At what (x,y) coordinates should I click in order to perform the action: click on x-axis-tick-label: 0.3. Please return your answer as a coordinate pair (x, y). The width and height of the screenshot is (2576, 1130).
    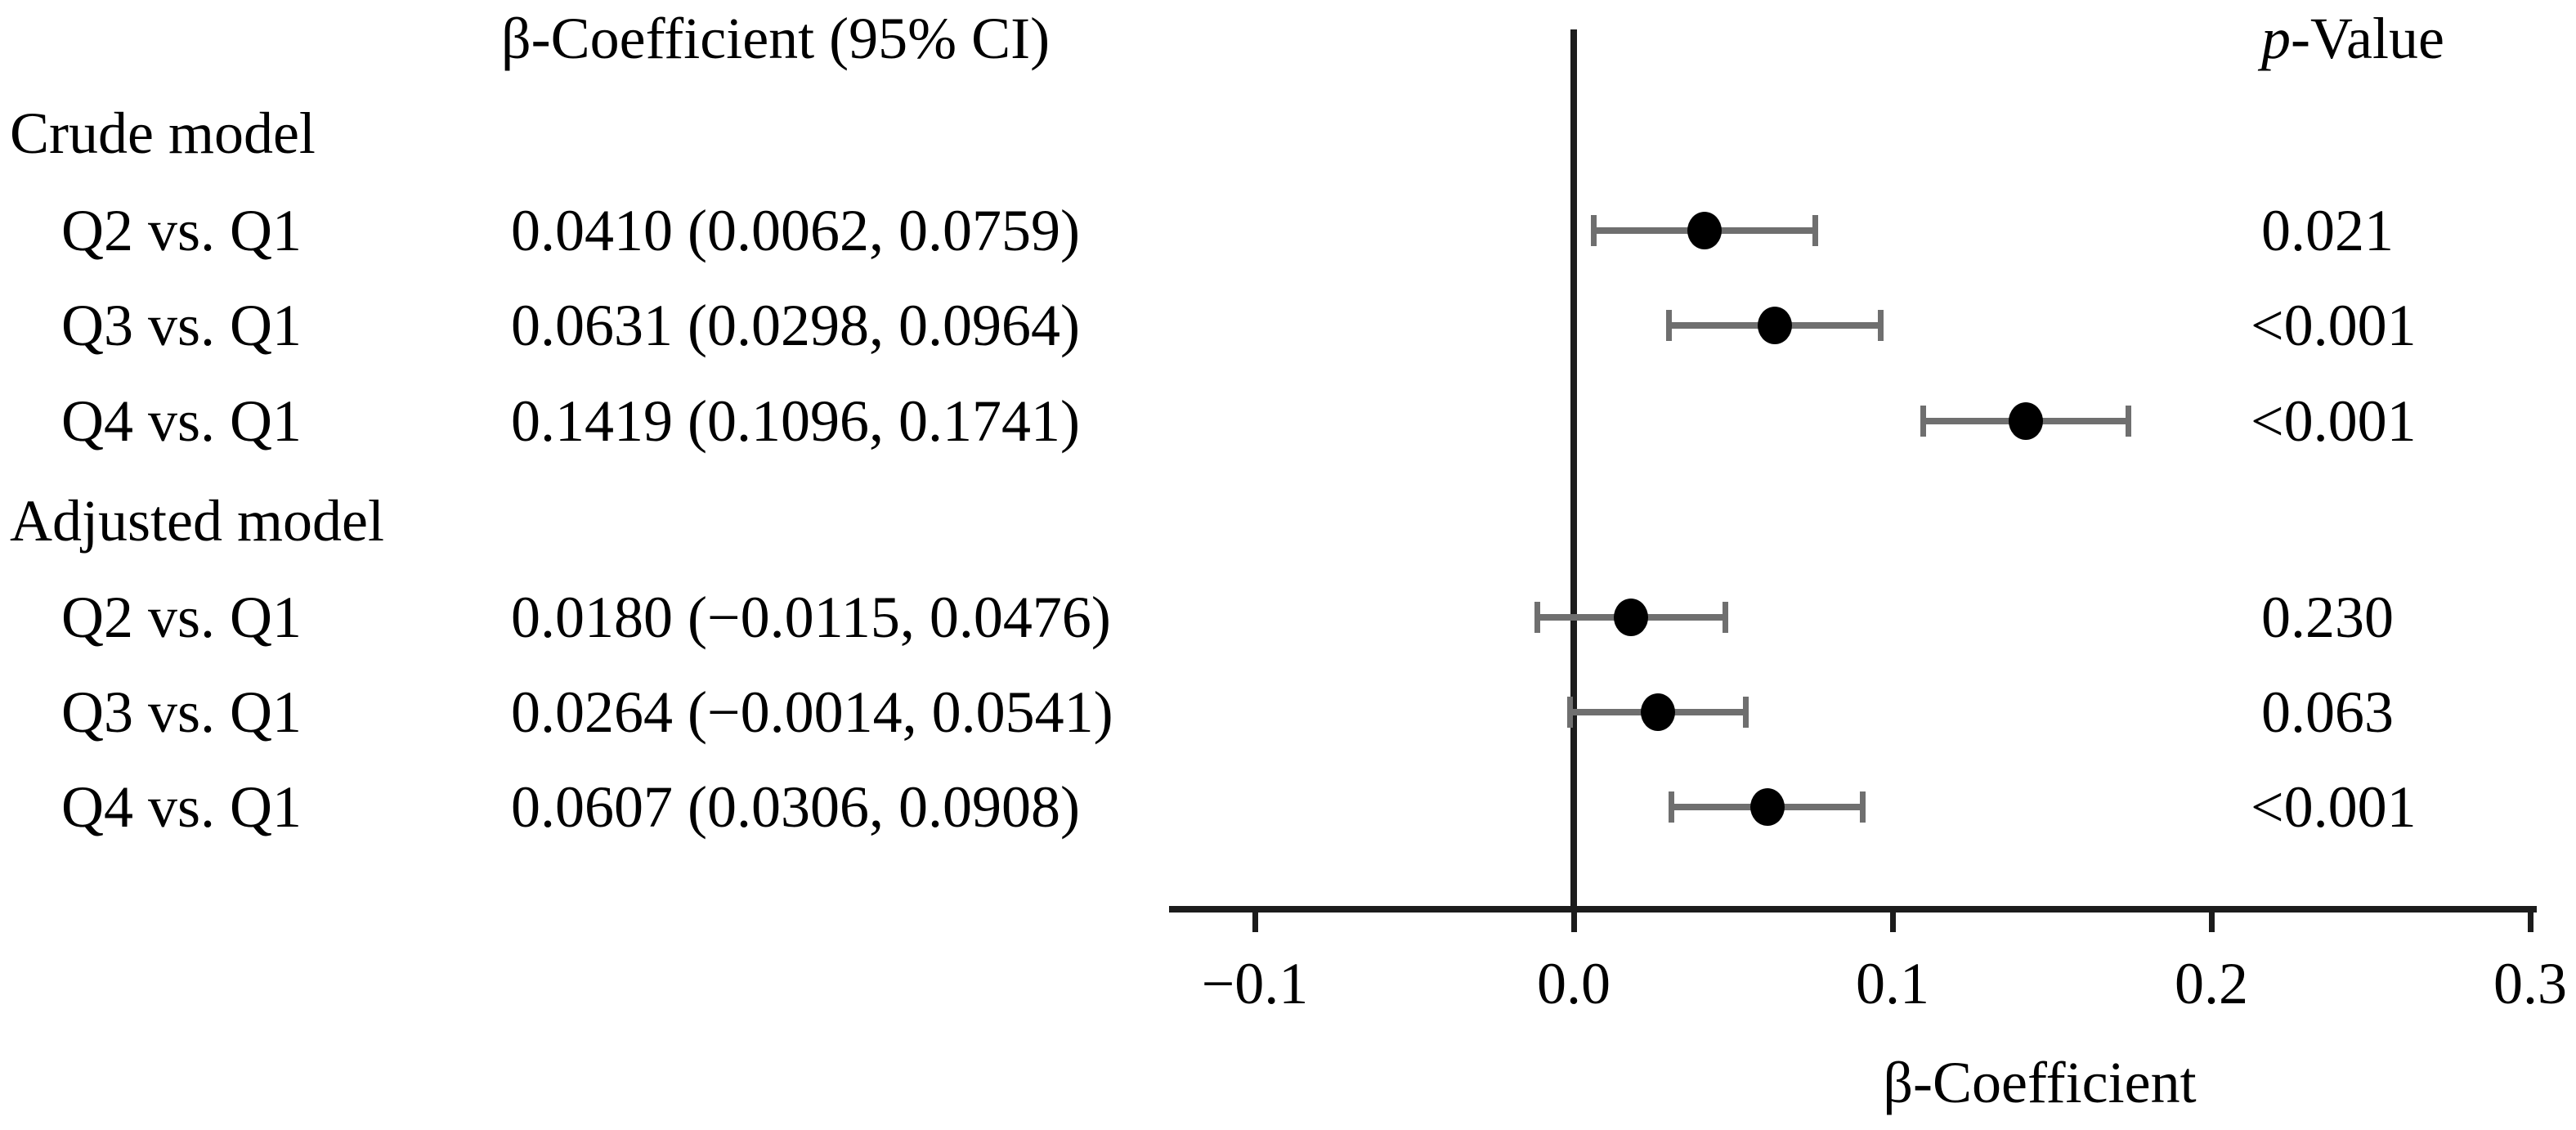
    Looking at the image, I should click on (2530, 983).